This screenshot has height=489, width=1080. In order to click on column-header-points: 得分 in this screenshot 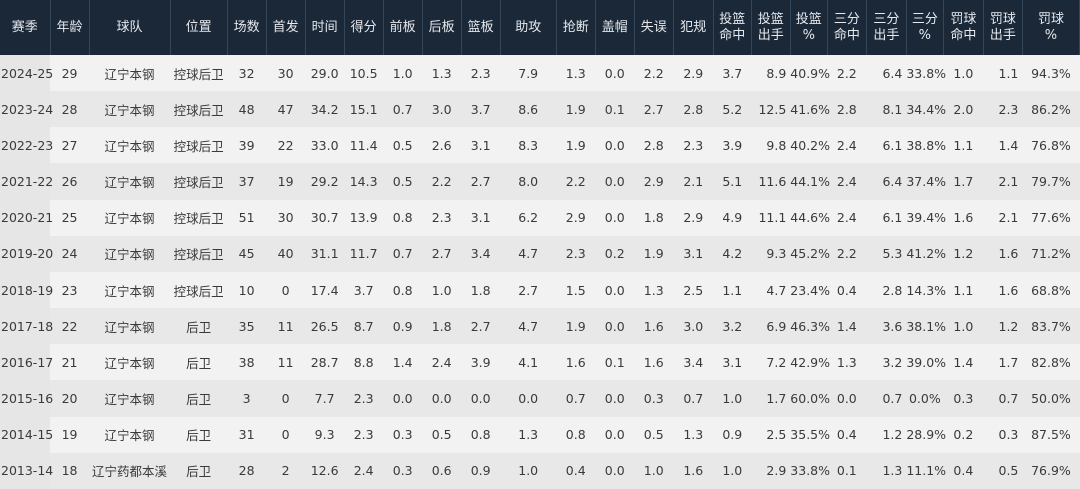, I will do `click(364, 27)`.